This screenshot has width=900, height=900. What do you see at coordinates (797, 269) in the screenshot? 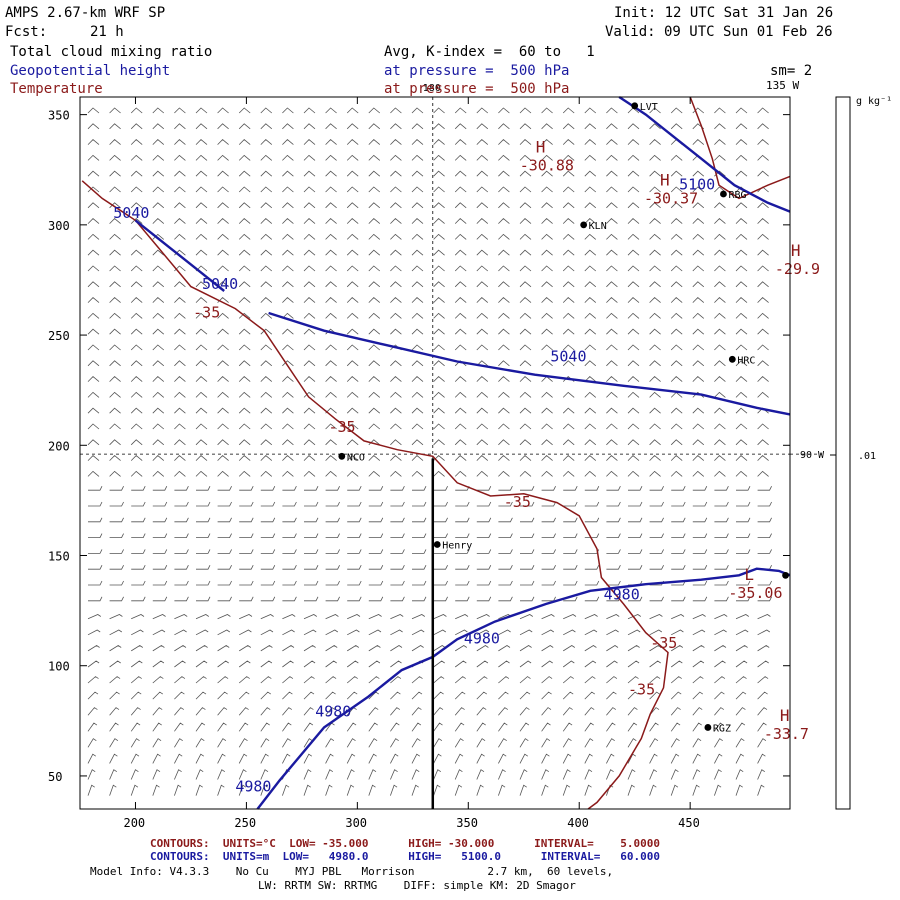
I see `extremum-value: -29.9` at bounding box center [797, 269].